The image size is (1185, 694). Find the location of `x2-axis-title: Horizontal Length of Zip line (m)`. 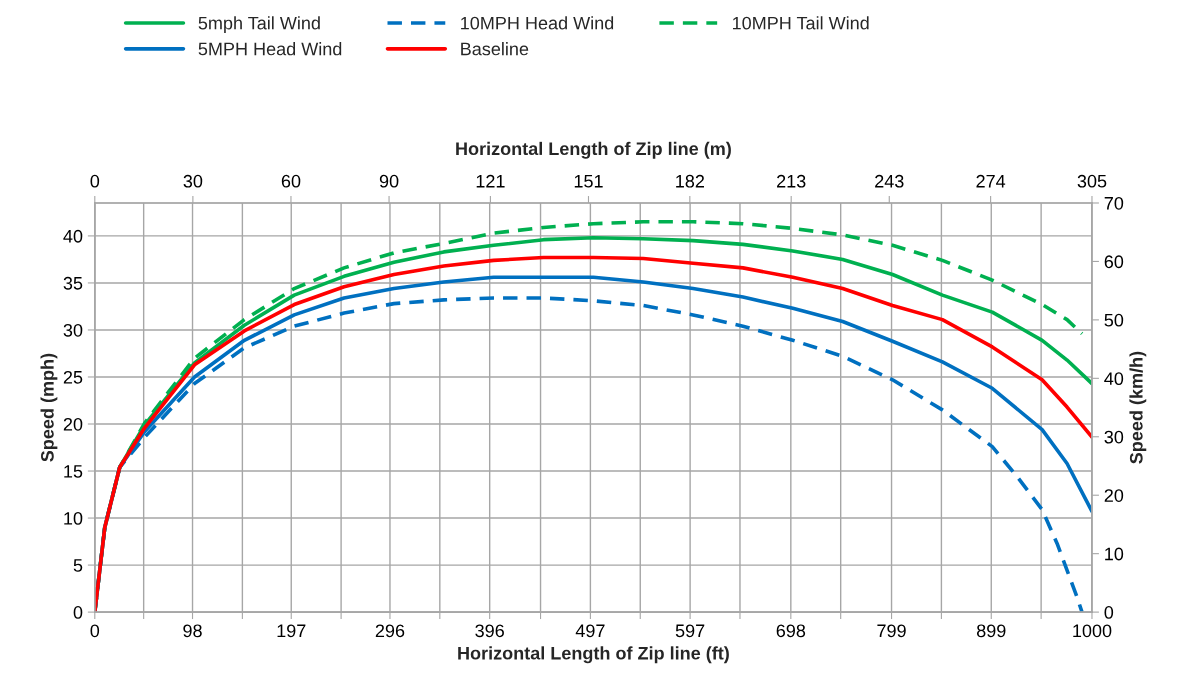

x2-axis-title: Horizontal Length of Zip line (m) is located at coordinates (593, 150).